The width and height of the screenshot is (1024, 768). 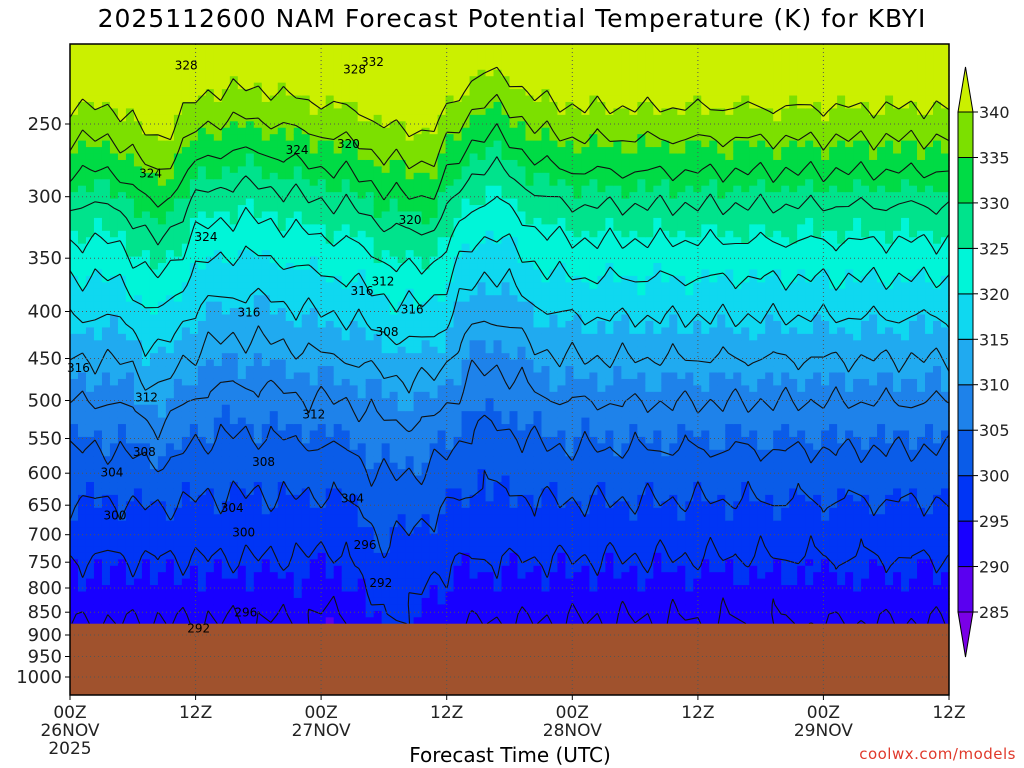 I want to click on colorbar-label: 290, so click(x=994, y=567).